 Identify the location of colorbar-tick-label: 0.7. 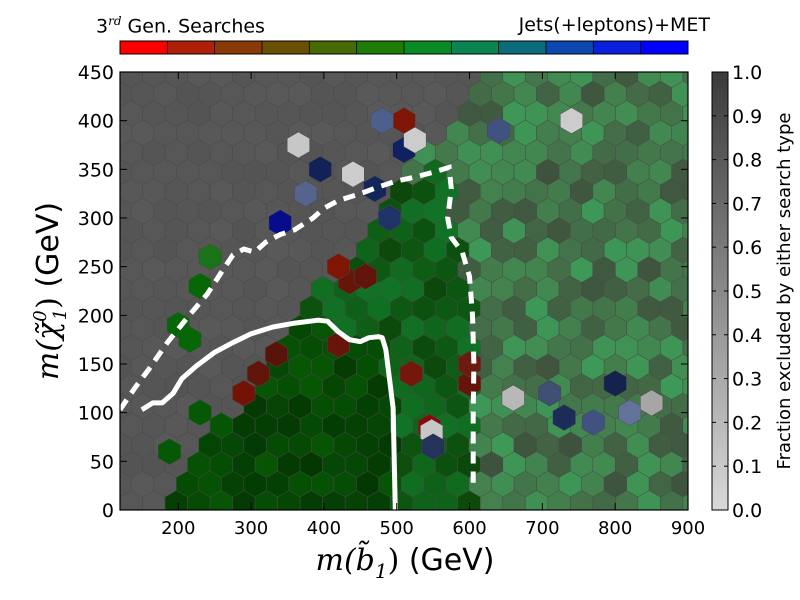
(747, 204).